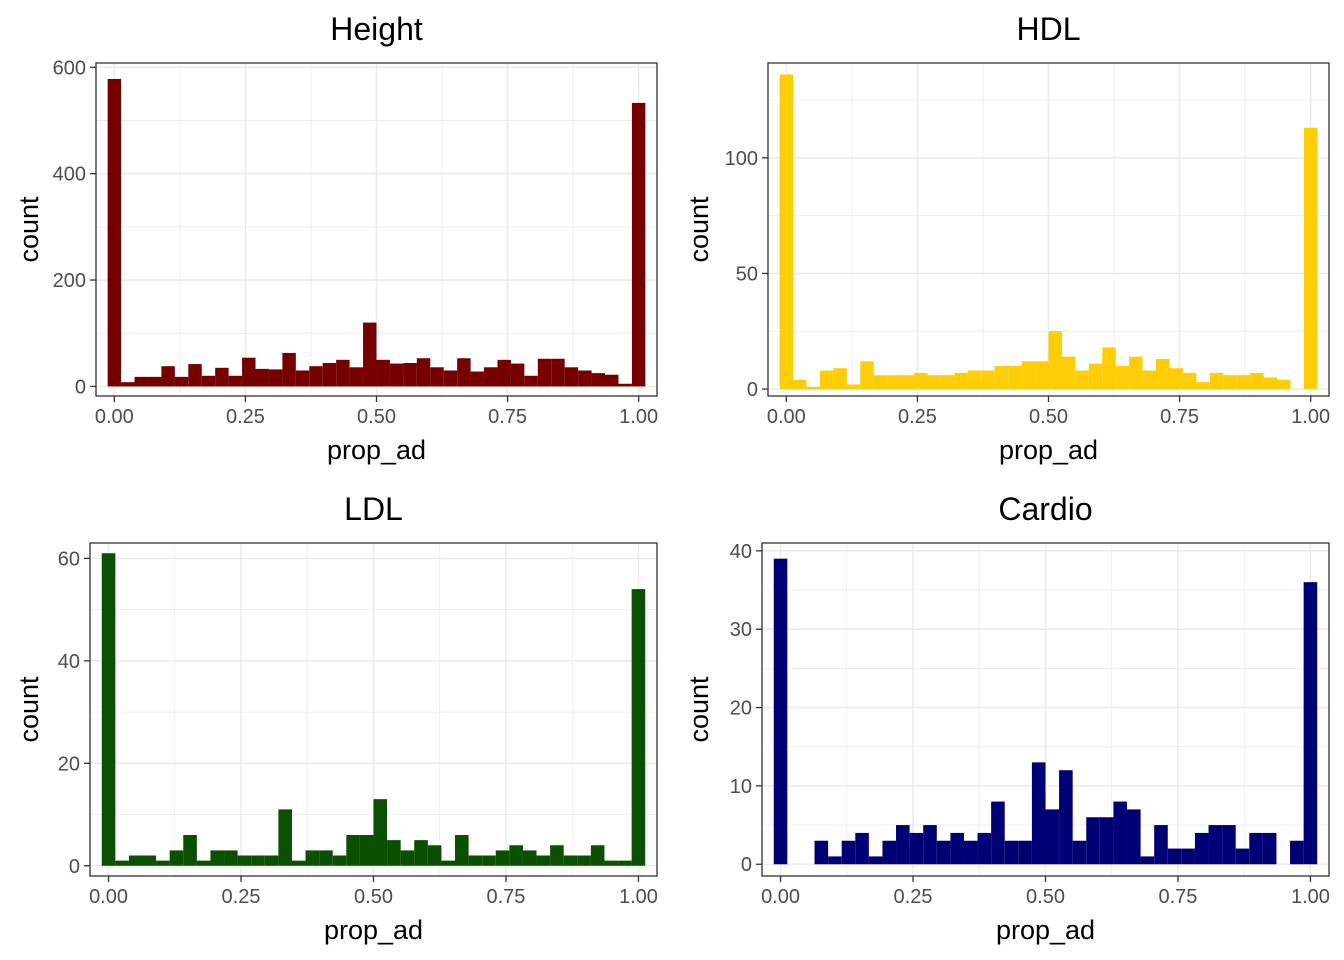 The width and height of the screenshot is (1344, 960). What do you see at coordinates (69, 68) in the screenshot?
I see `y-tick-label: 600` at bounding box center [69, 68].